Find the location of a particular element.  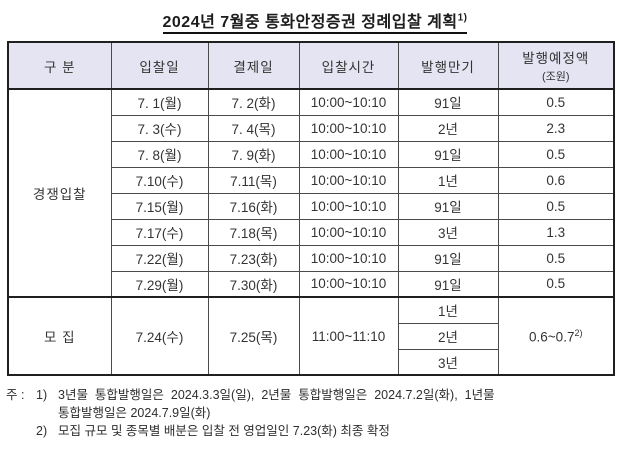

table-row: 3년 is located at coordinates (311, 362).